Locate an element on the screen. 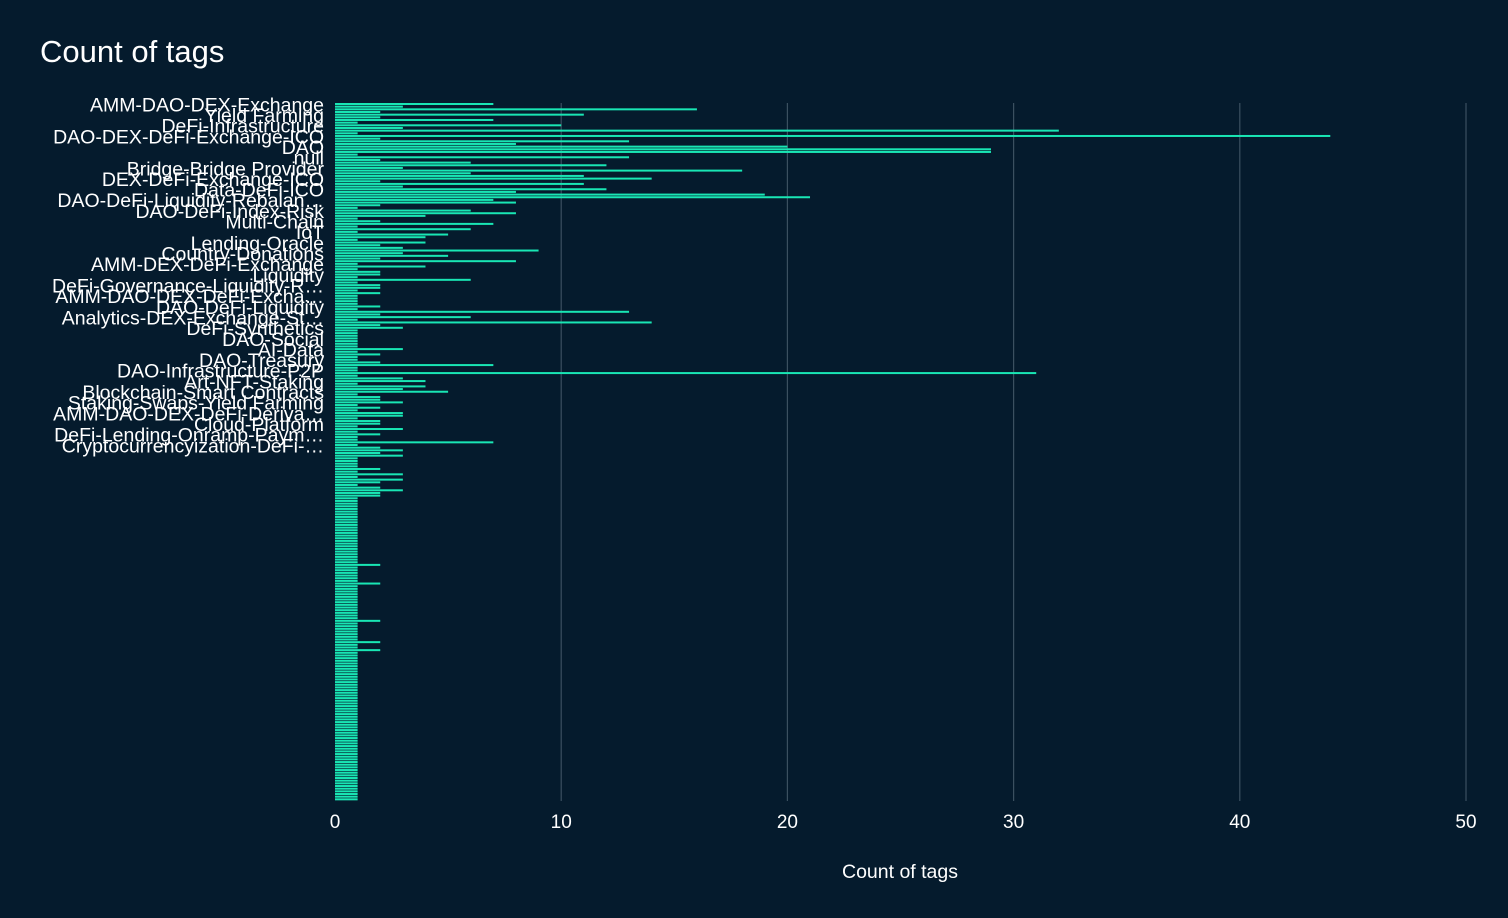  category-label: Multi-Chain is located at coordinates (274, 223).